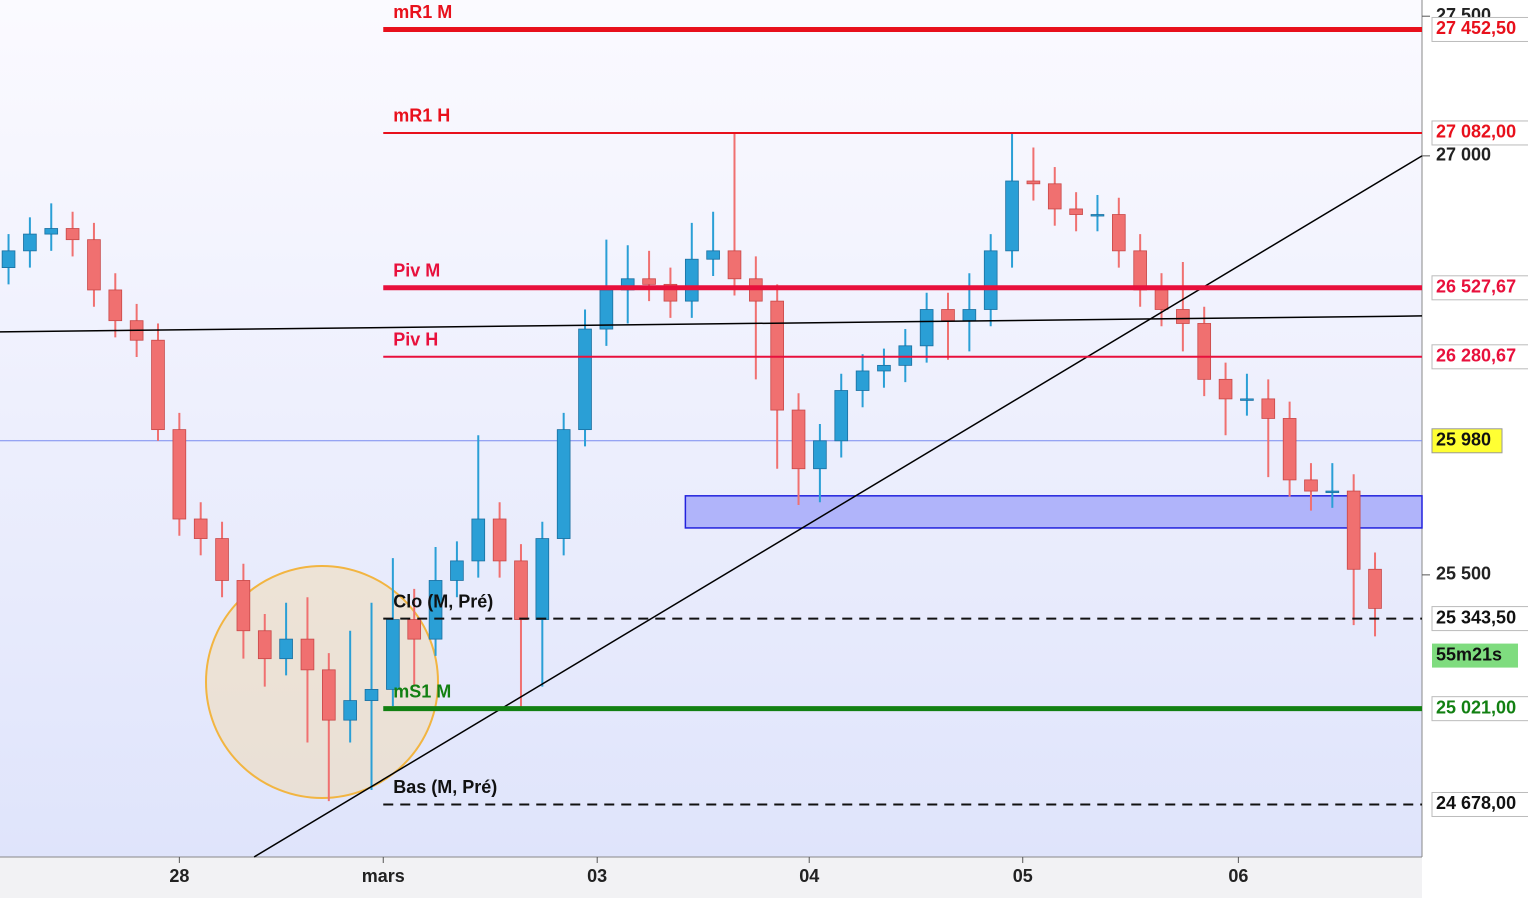  What do you see at coordinates (711, 324) in the screenshot?
I see `trendline` at bounding box center [711, 324].